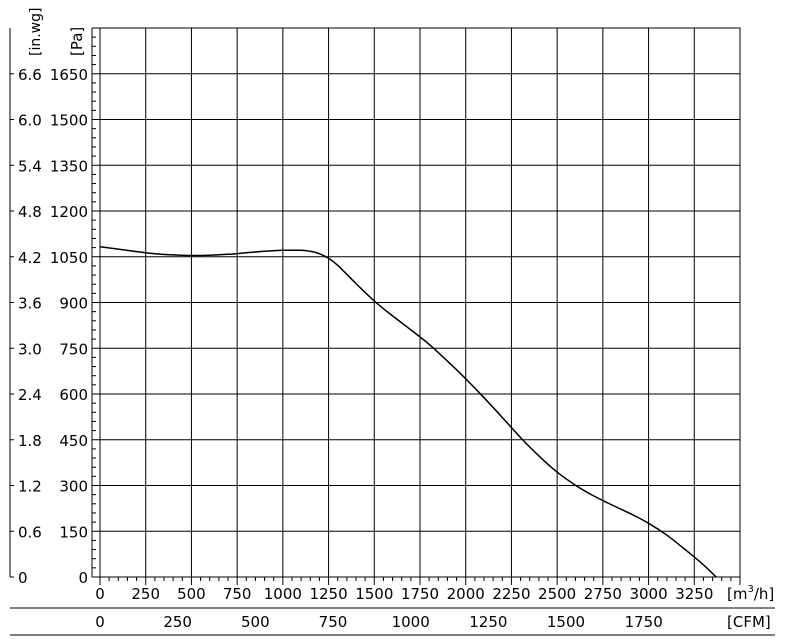 This screenshot has height=644, width=790. I want to click on x-tick-label-cfm: 1000, so click(411, 622).